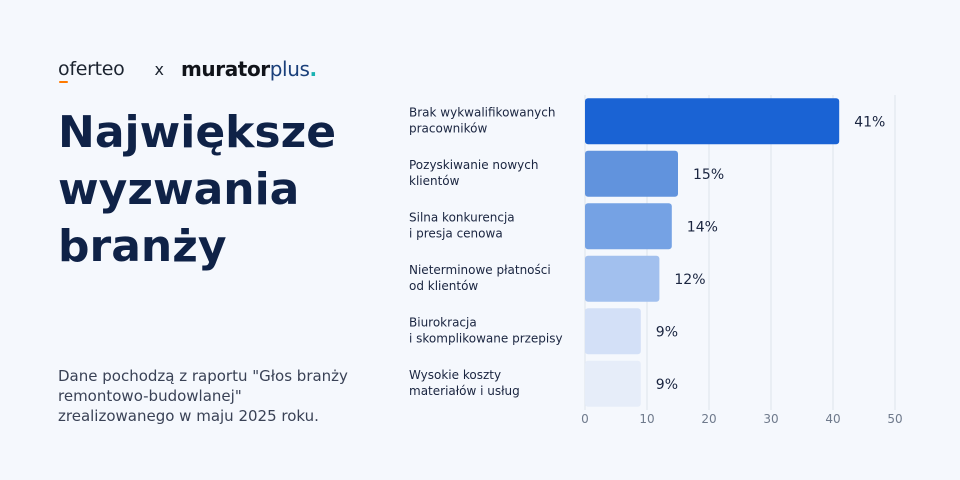 The width and height of the screenshot is (960, 480). Describe the element at coordinates (708, 419) in the screenshot. I see `x-tick-label: 20` at that location.